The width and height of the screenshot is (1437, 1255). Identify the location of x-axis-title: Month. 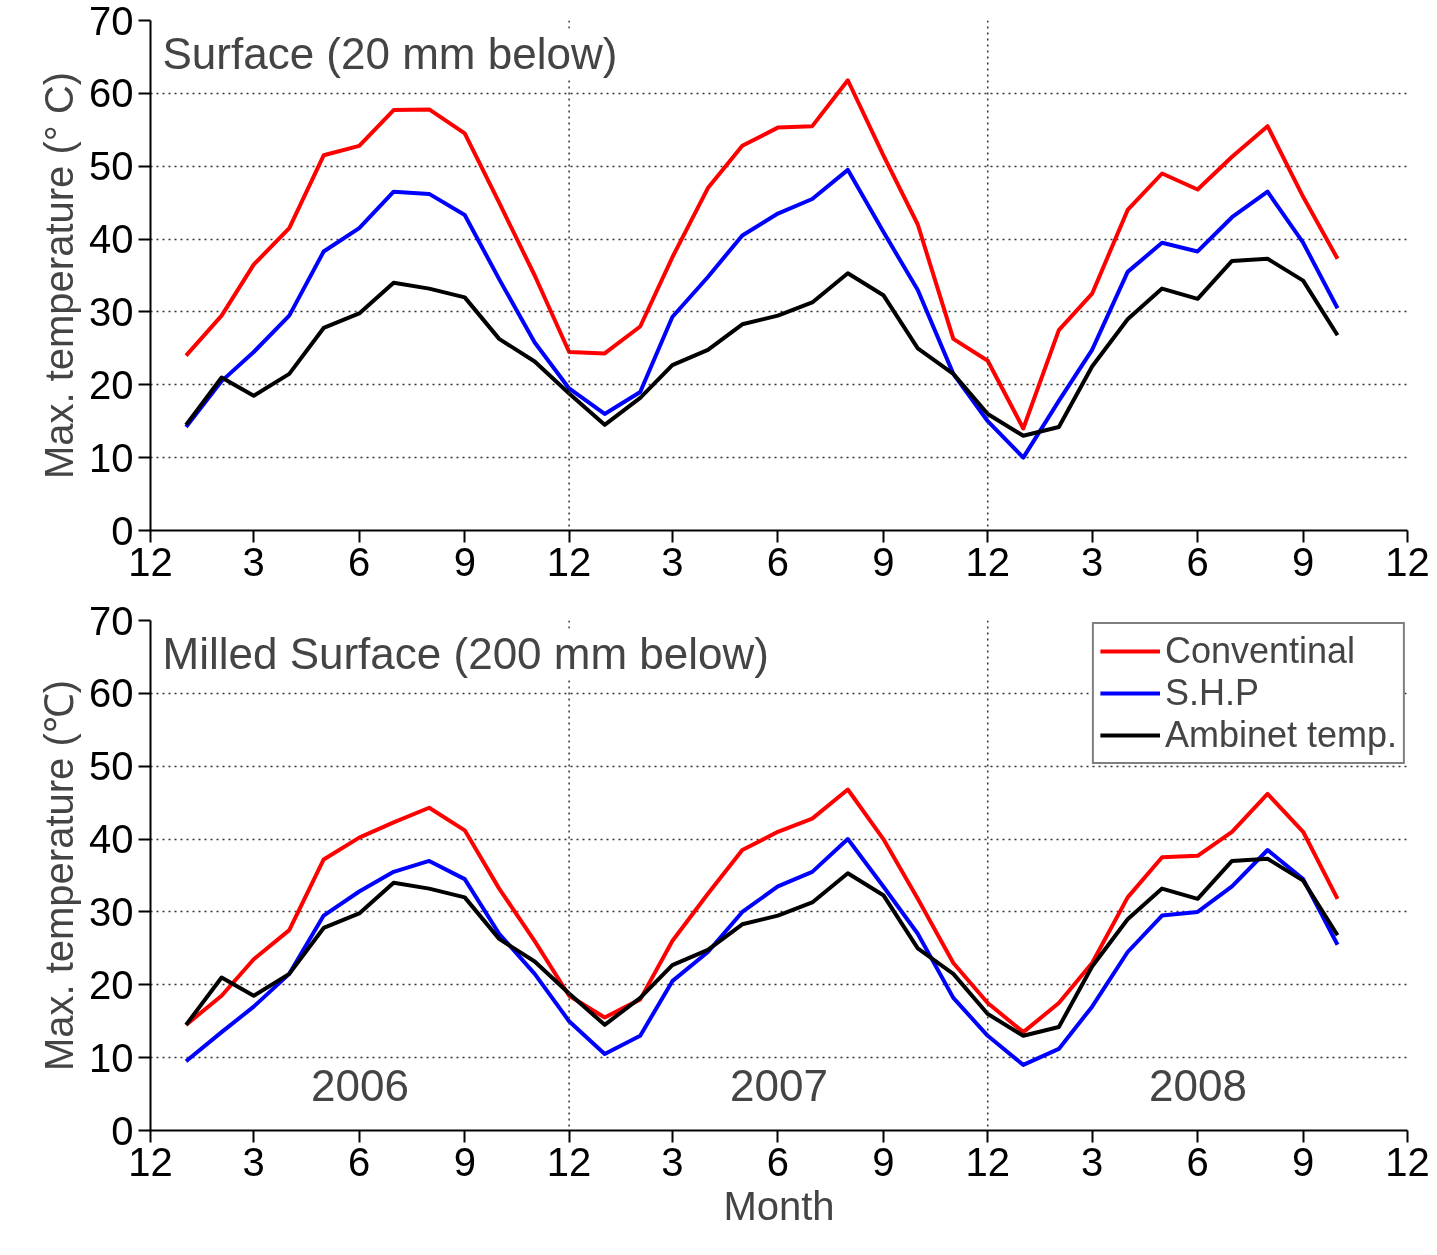
(779, 1205).